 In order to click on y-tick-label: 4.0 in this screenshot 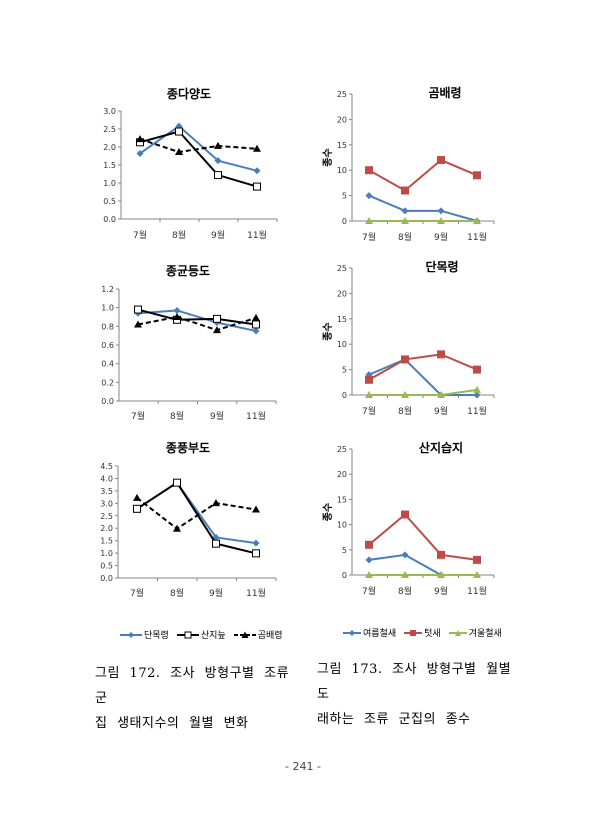, I will do `click(106, 478)`.